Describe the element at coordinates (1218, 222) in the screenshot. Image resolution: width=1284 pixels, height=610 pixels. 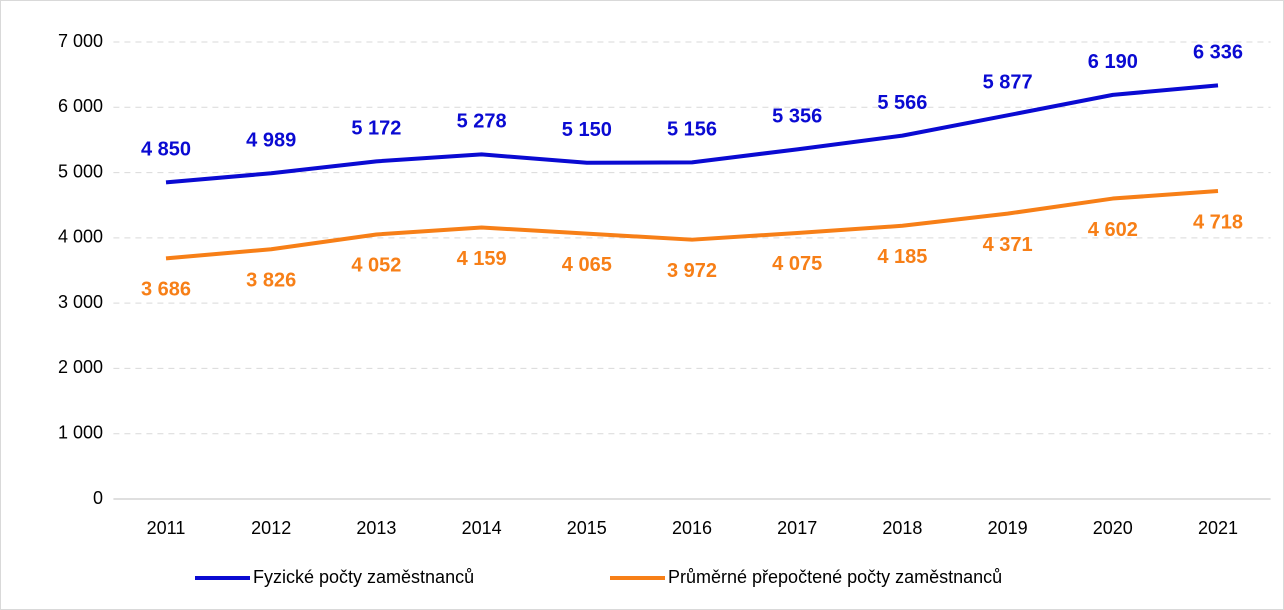
I see `data-label: 4 718` at that location.